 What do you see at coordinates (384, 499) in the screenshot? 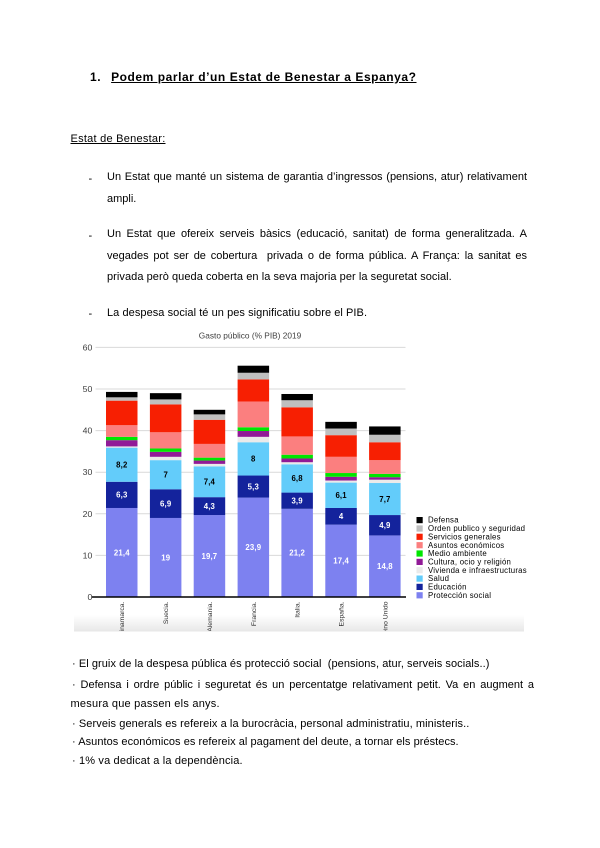
I see `svg-text: 7,7` at bounding box center [384, 499].